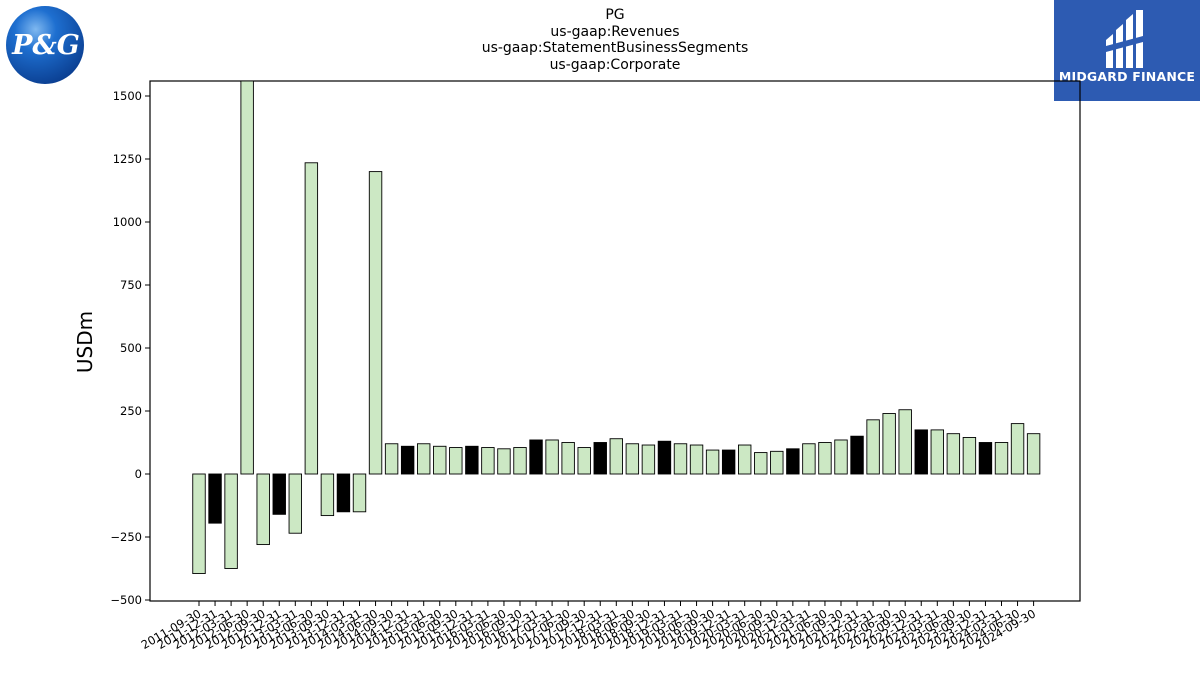  I want to click on y-tick-label: 500, so click(131, 348).